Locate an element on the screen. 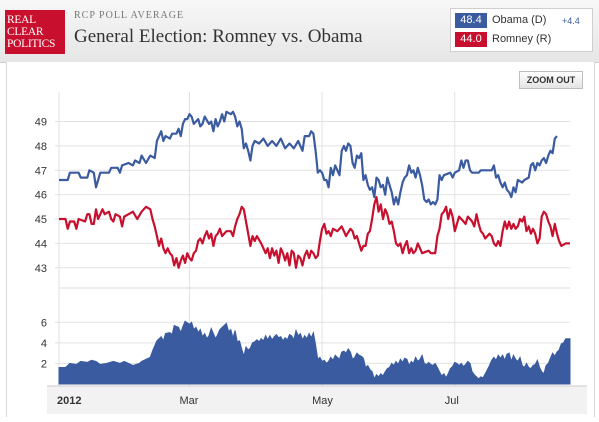  spread-area is located at coordinates (314, 352).